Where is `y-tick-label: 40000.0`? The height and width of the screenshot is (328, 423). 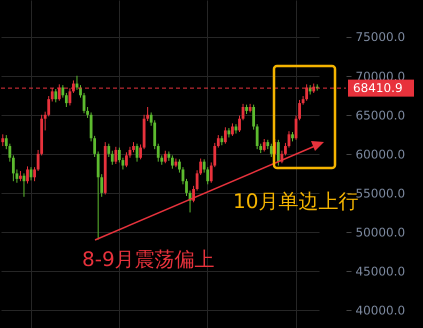
y-tick-label: 40000.0 is located at coordinates (381, 311).